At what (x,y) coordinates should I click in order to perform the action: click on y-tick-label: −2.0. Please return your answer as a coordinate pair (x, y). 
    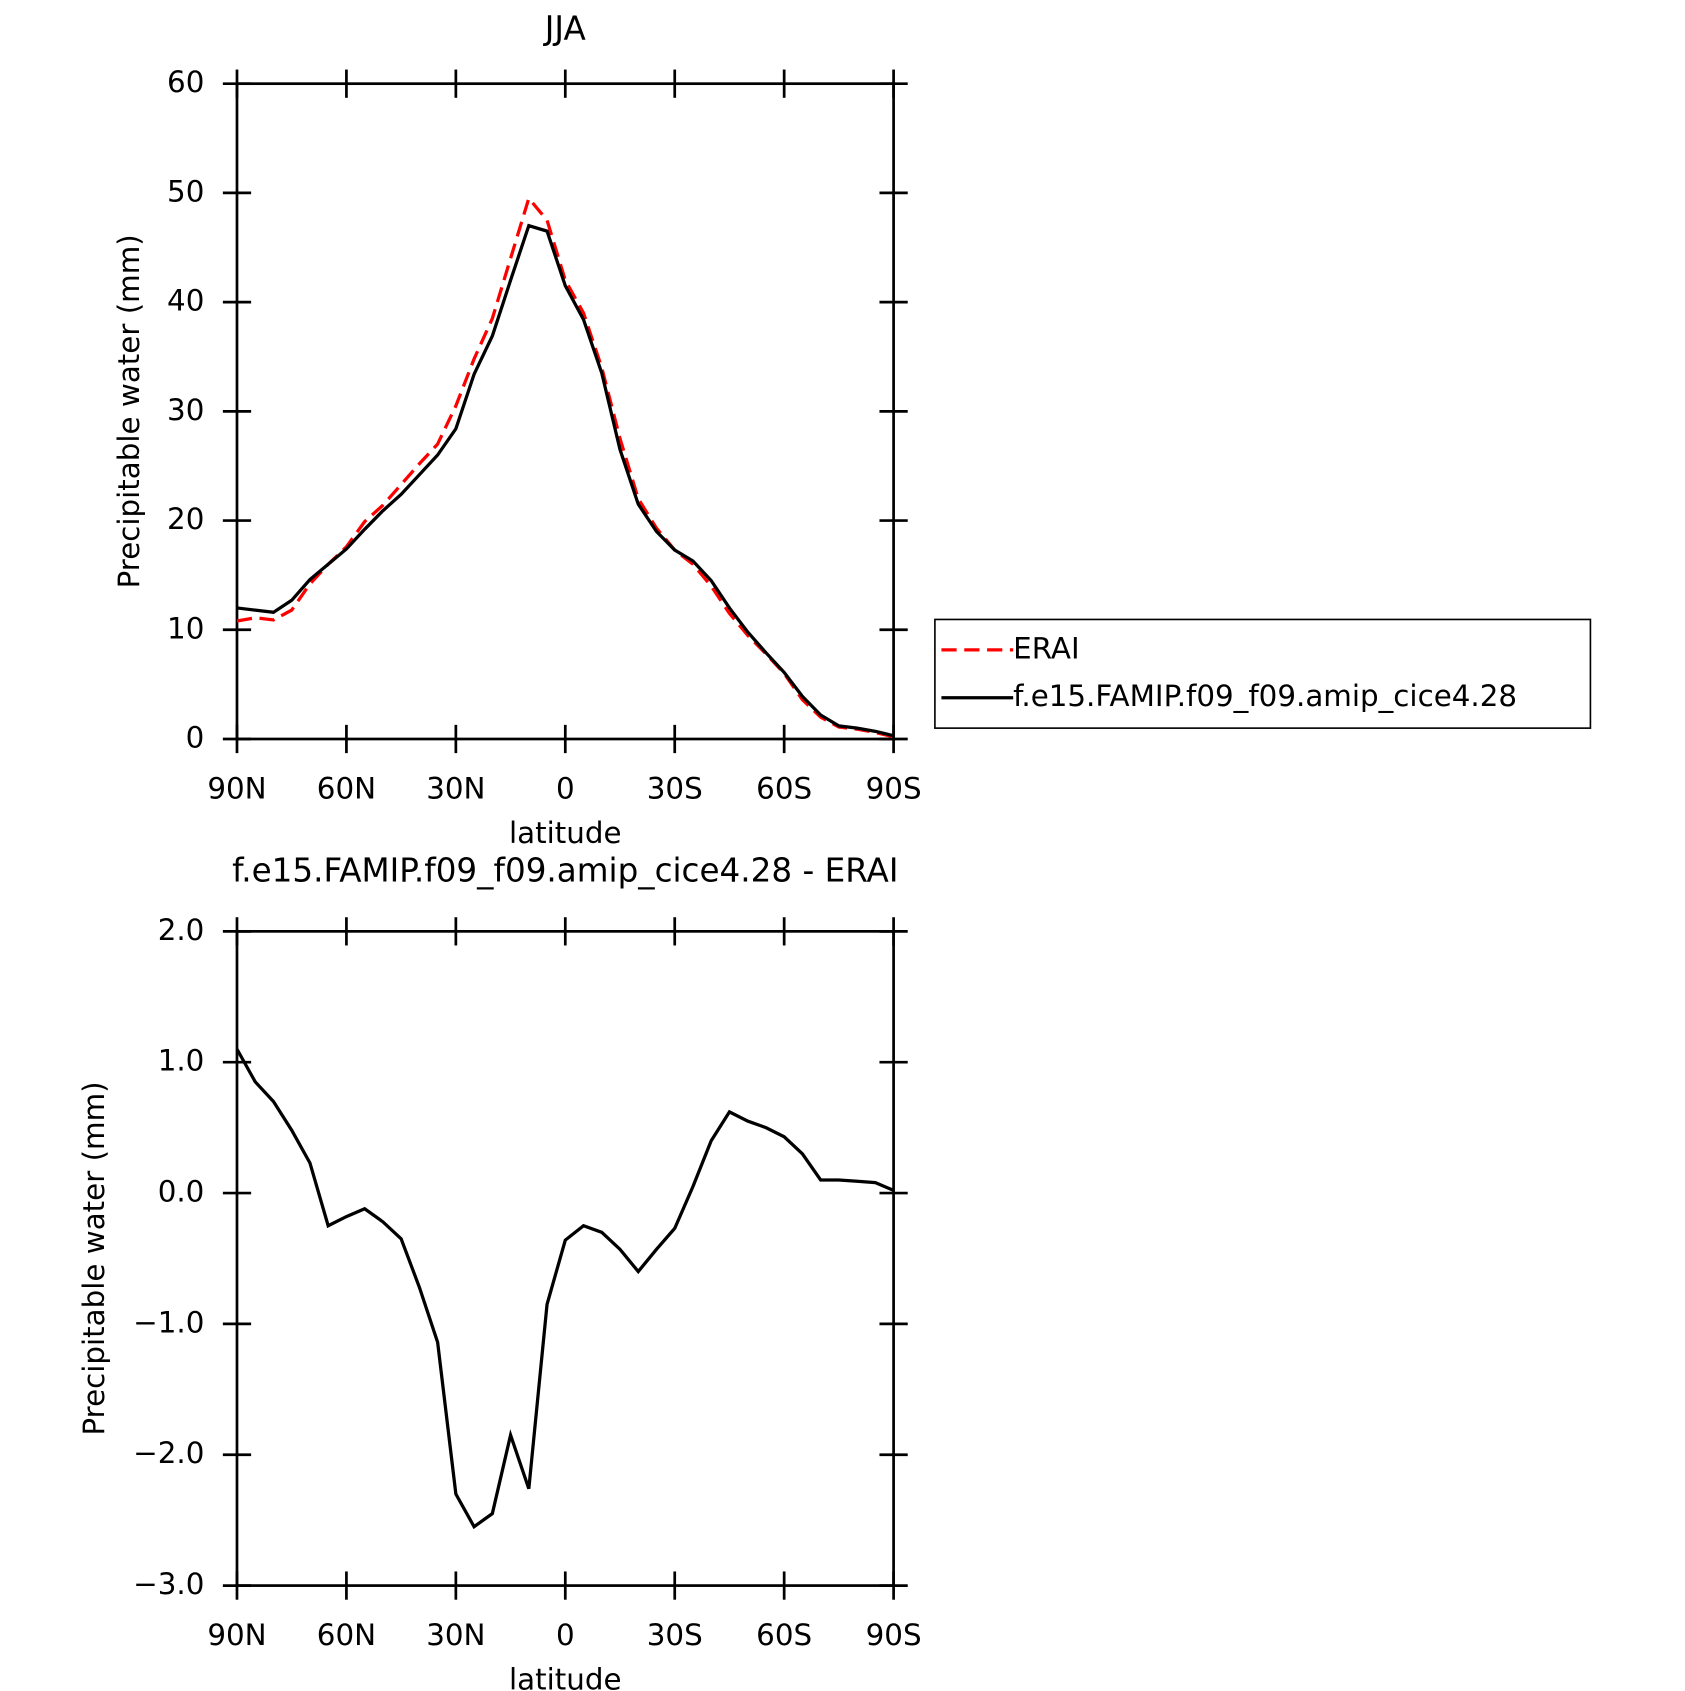
    Looking at the image, I should click on (168, 1453).